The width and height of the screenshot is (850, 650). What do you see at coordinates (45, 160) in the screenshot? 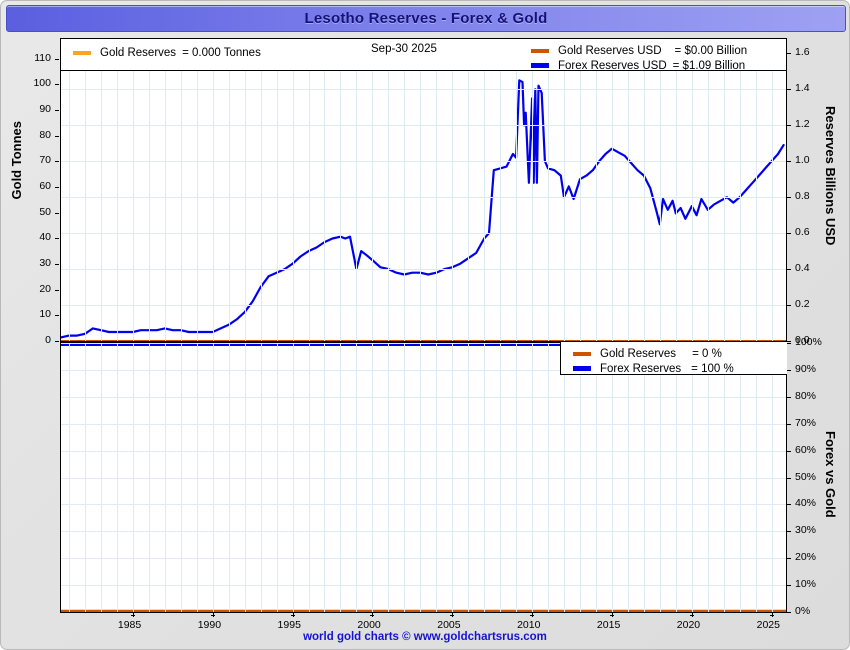
I see `y-left-tick: 70` at bounding box center [45, 160].